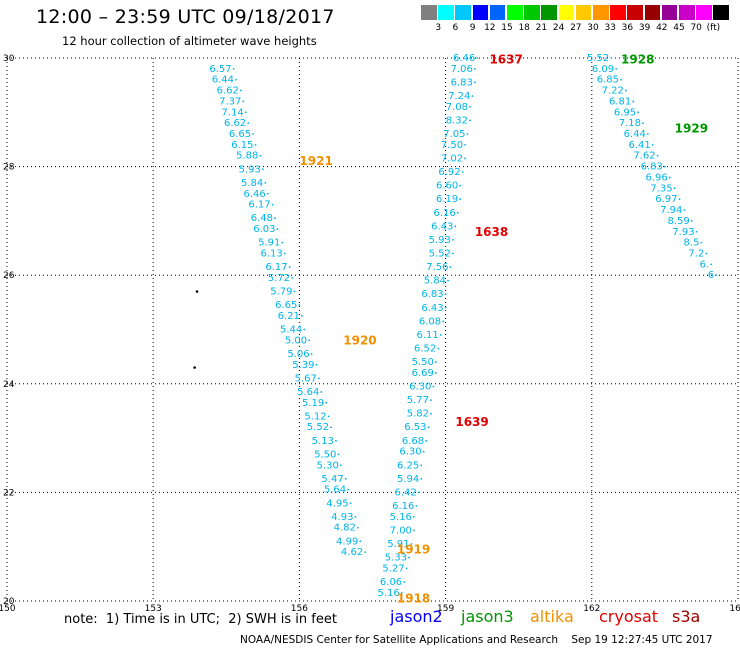  I want to click on wave-height-value: 6.43, so click(432, 308).